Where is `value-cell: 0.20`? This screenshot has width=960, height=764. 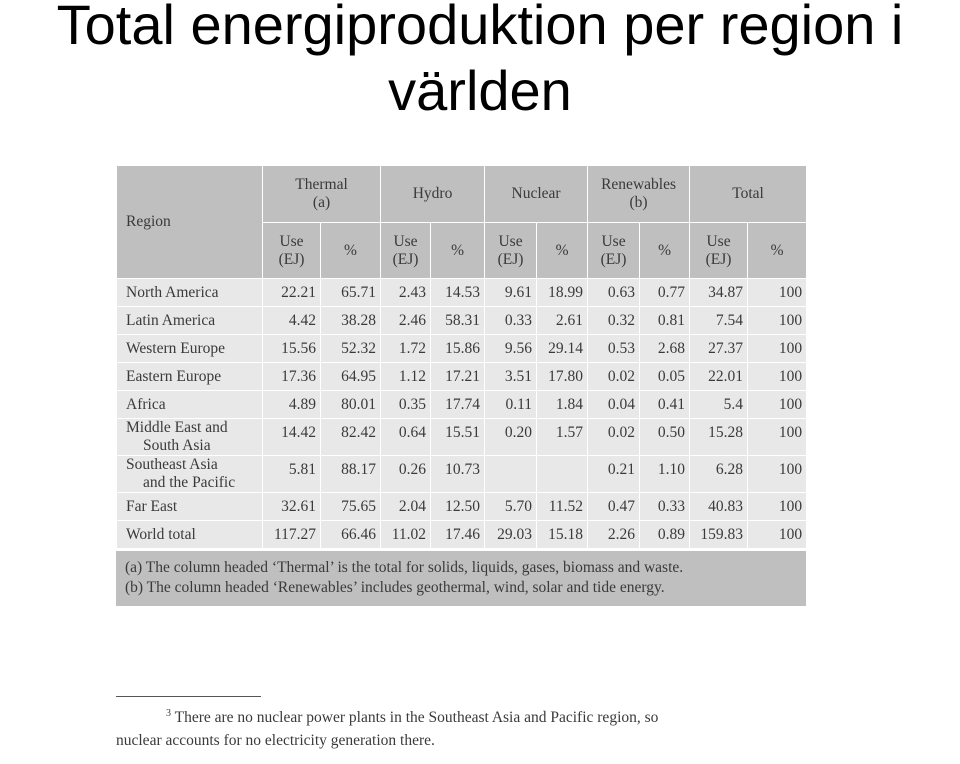 value-cell: 0.20 is located at coordinates (511, 437).